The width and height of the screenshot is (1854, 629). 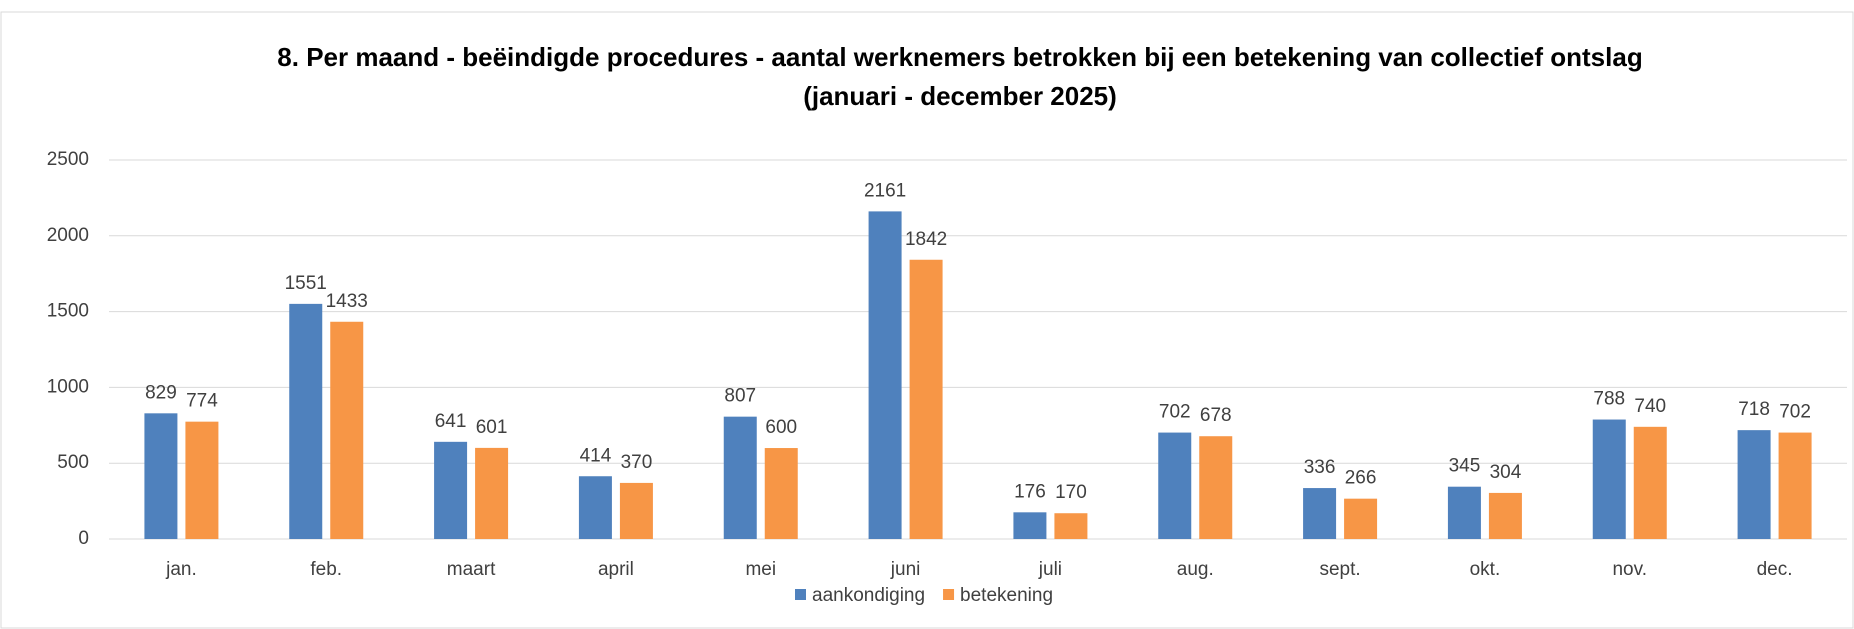 What do you see at coordinates (68, 235) in the screenshot?
I see `y-tick-label: 2000` at bounding box center [68, 235].